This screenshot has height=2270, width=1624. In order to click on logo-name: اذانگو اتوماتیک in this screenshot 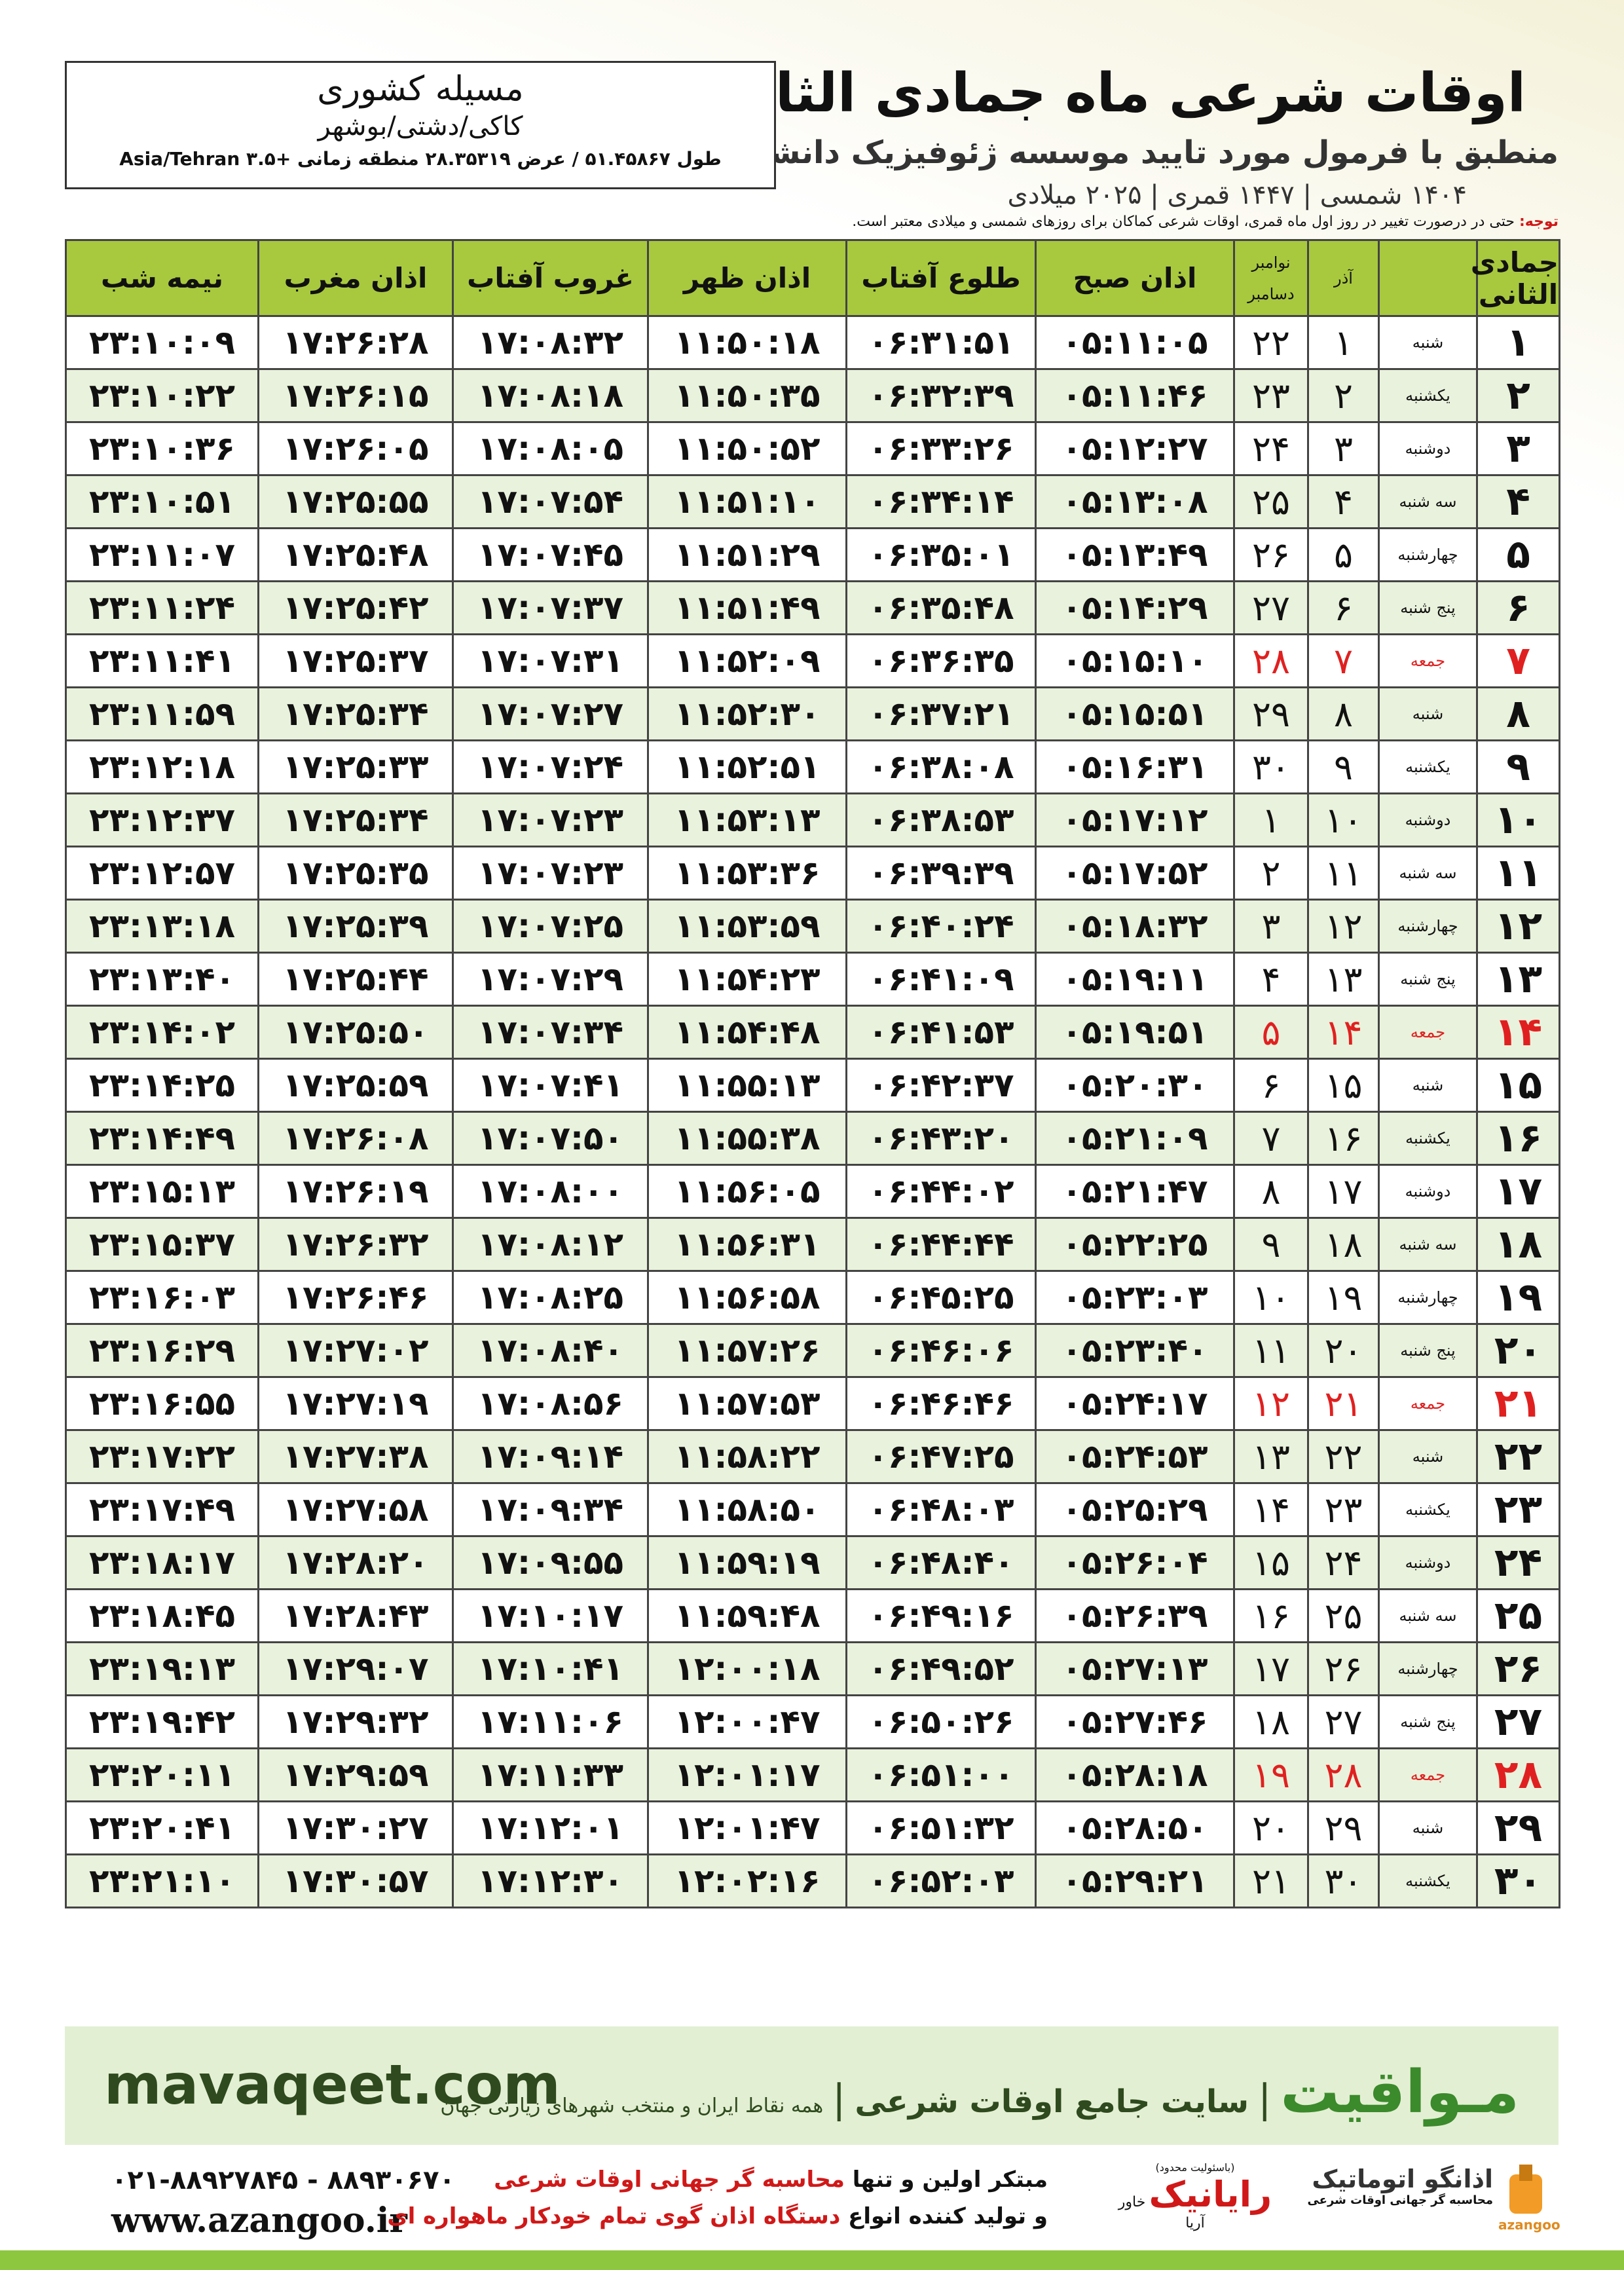, I will do `click(1402, 2179)`.